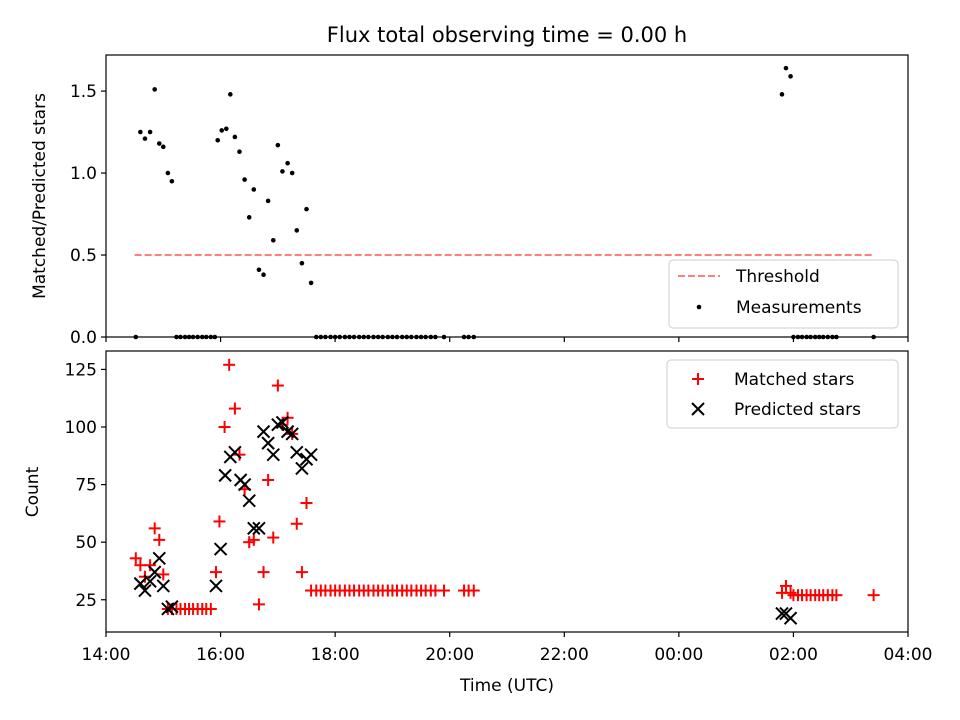  I want to click on legend-threshold-label: Threshold, so click(777, 277).